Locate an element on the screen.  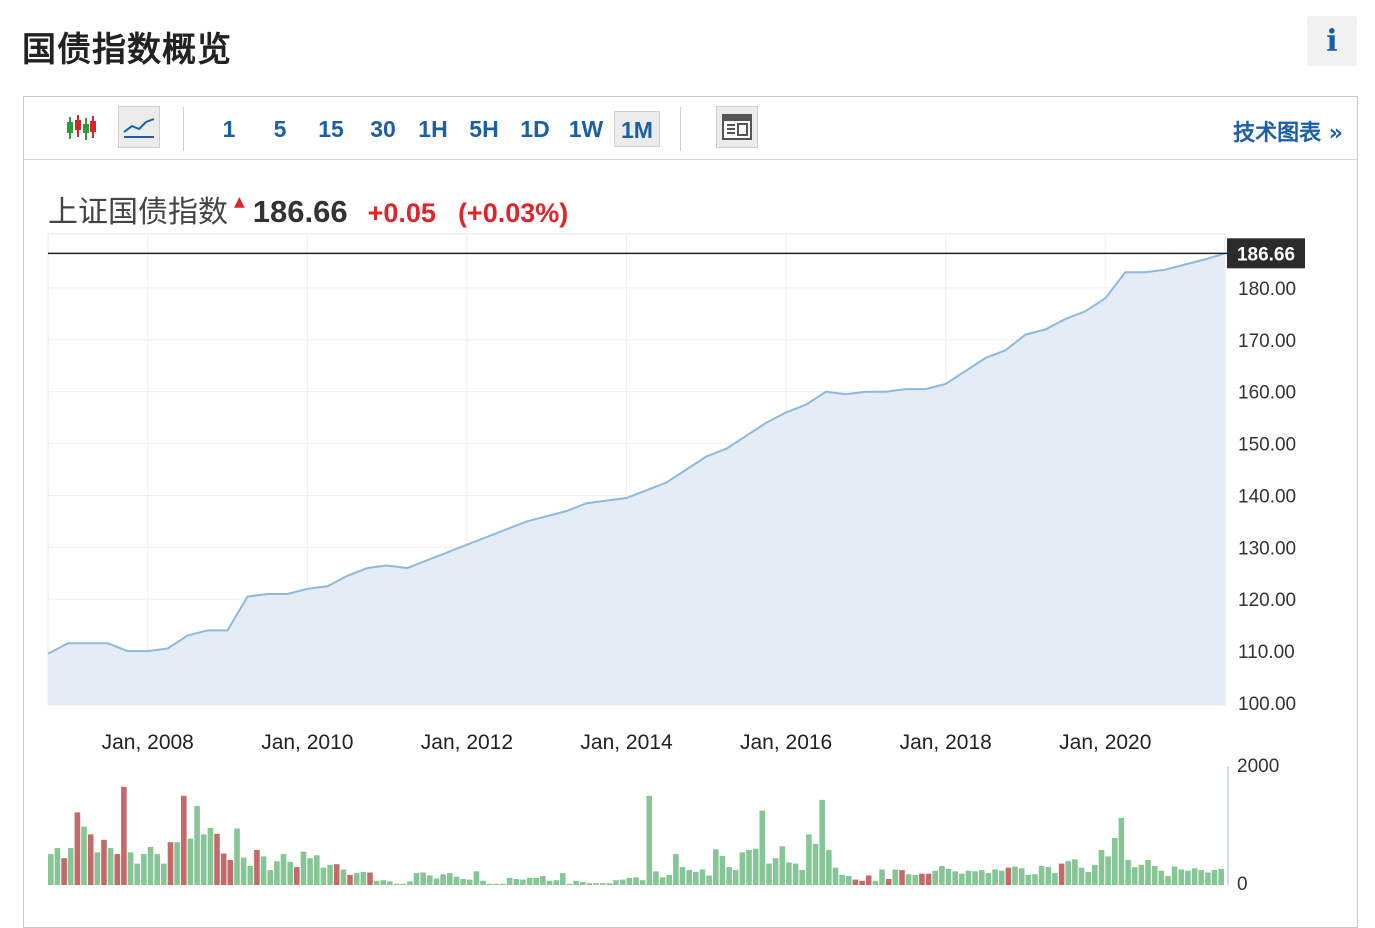
x-tick-label: Jan, 2016 is located at coordinates (786, 742).